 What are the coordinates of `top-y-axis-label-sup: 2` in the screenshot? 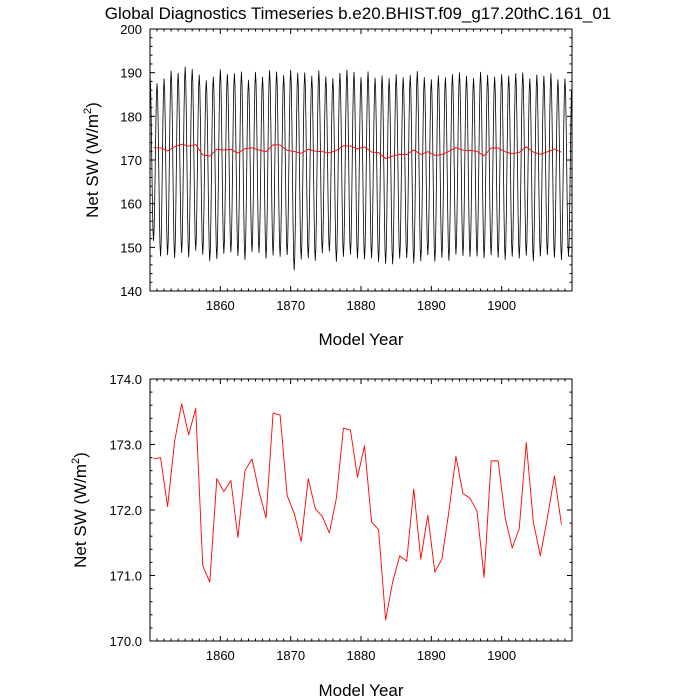 It's located at (88, 111).